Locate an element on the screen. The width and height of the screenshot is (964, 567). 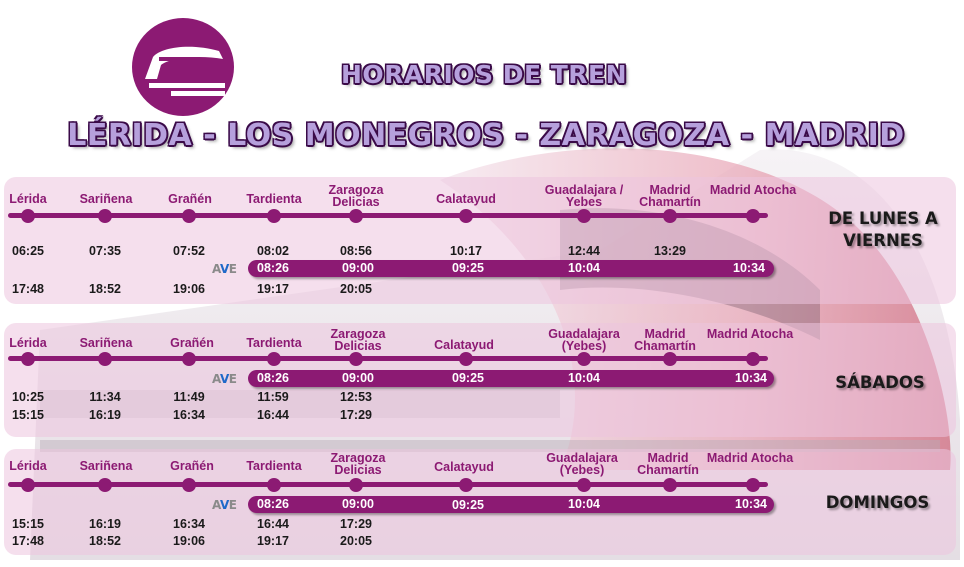
time-cell: 10:17 is located at coordinates (466, 251).